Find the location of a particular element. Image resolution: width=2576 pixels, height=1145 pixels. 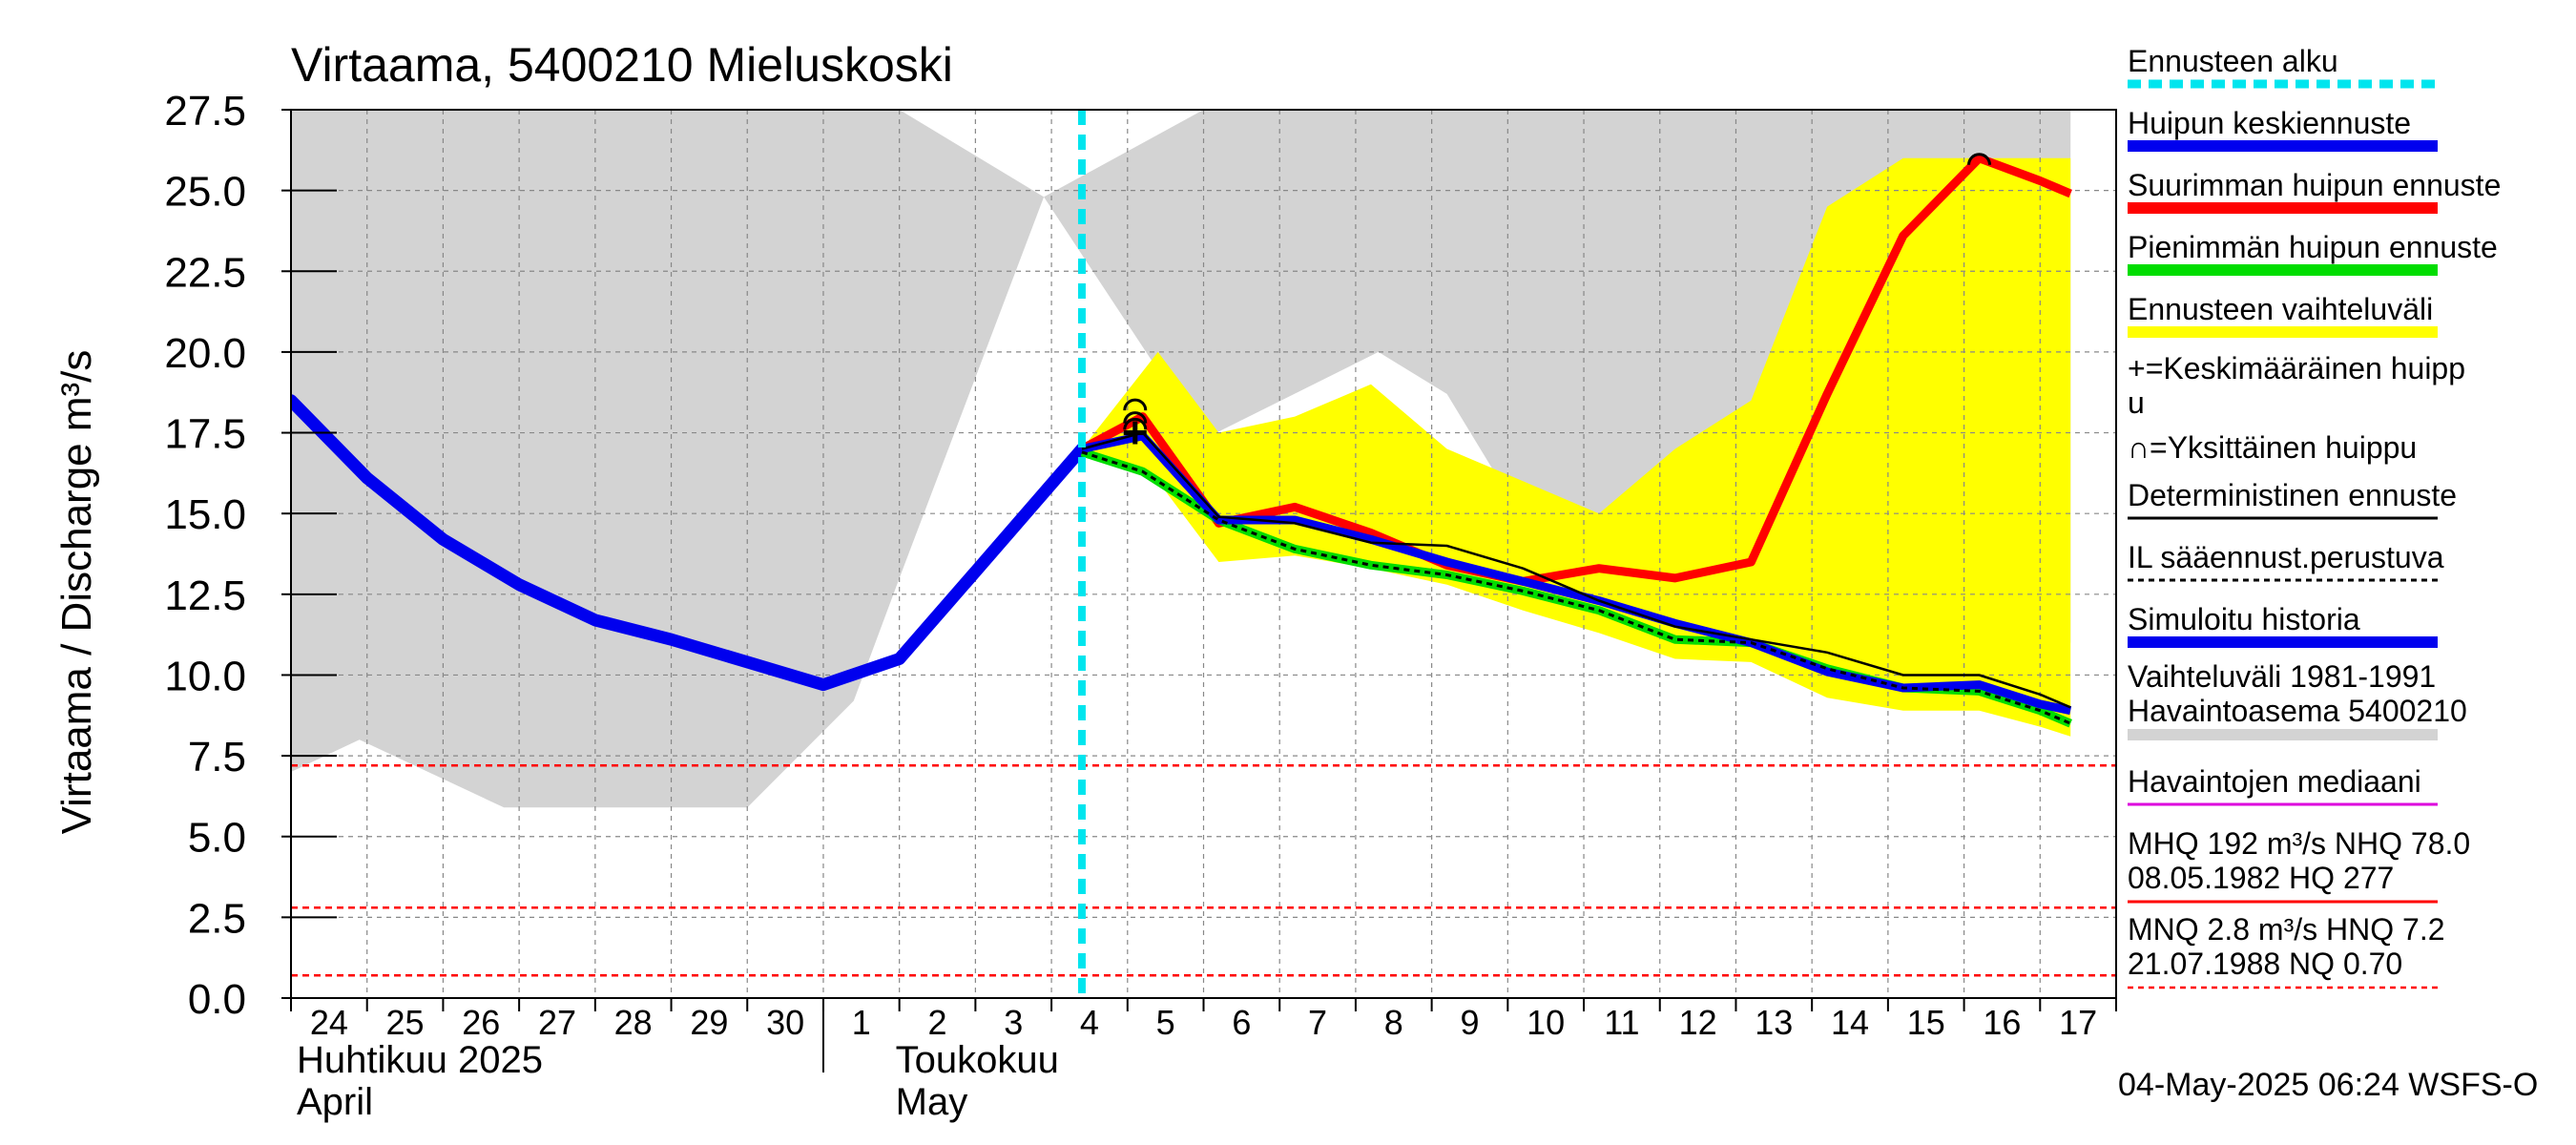

legend-label: ∩=Yksittäinen huippu is located at coordinates (2272, 447).